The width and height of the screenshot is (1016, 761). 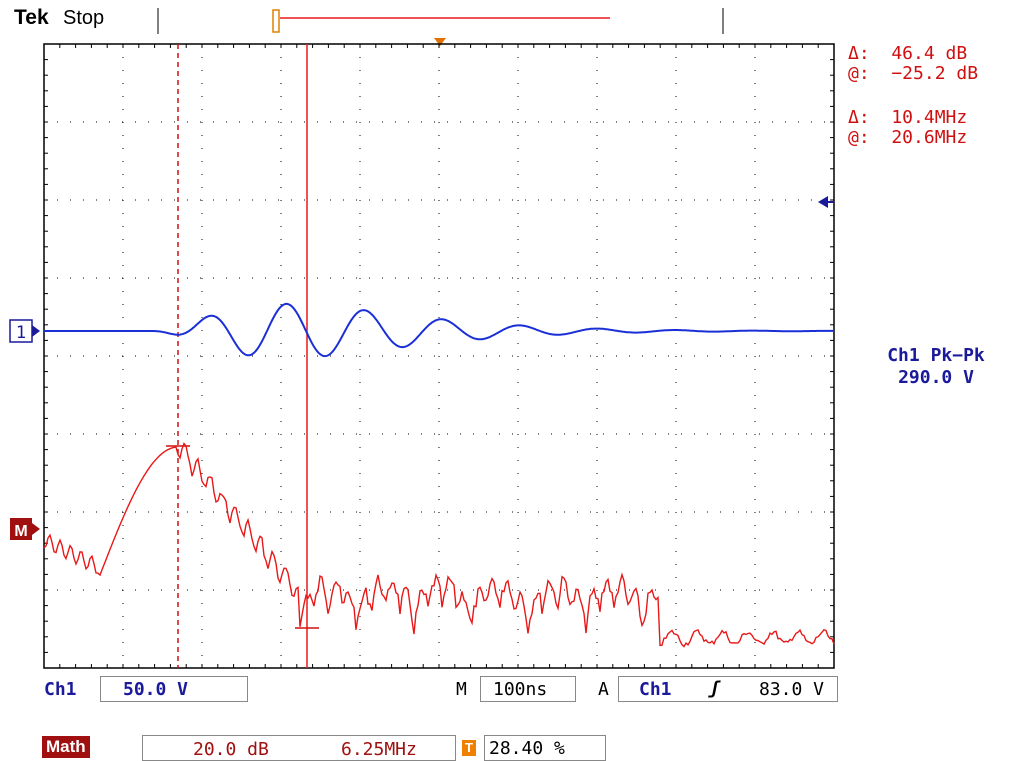 I want to click on trigger-label: A, so click(x=603, y=689).